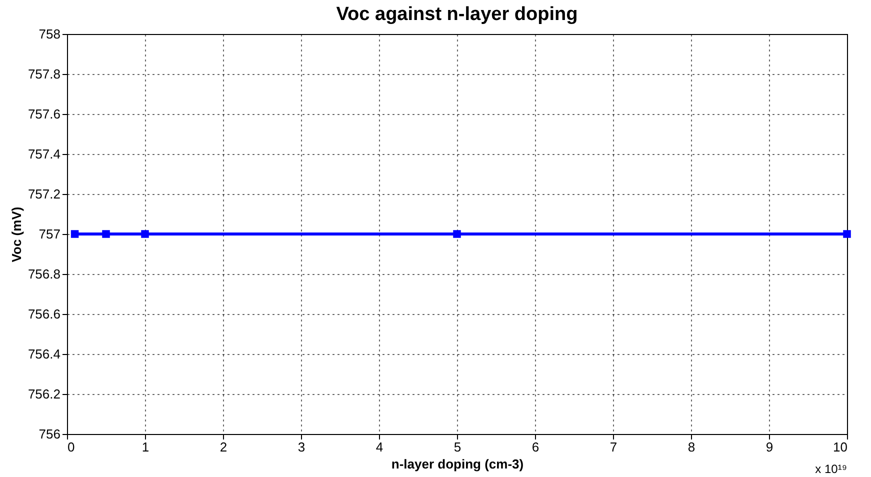 Image resolution: width=871 pixels, height=477 pixels. I want to click on x-tick-label: 2, so click(224, 447).